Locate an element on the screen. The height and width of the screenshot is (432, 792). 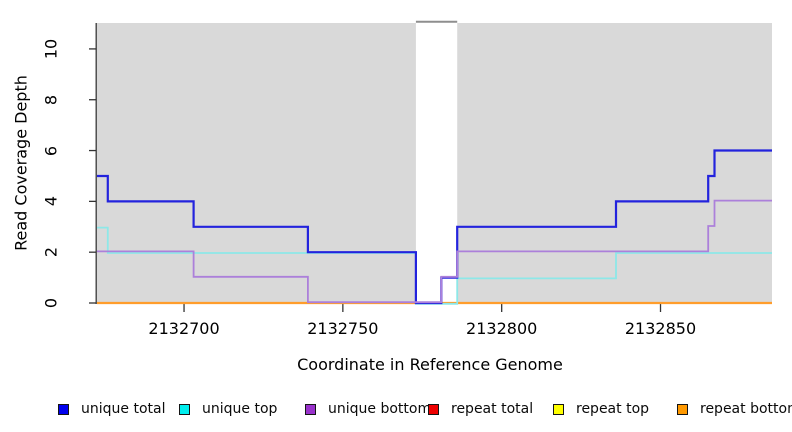
x-tick-label: 2132850 is located at coordinates (660, 328).